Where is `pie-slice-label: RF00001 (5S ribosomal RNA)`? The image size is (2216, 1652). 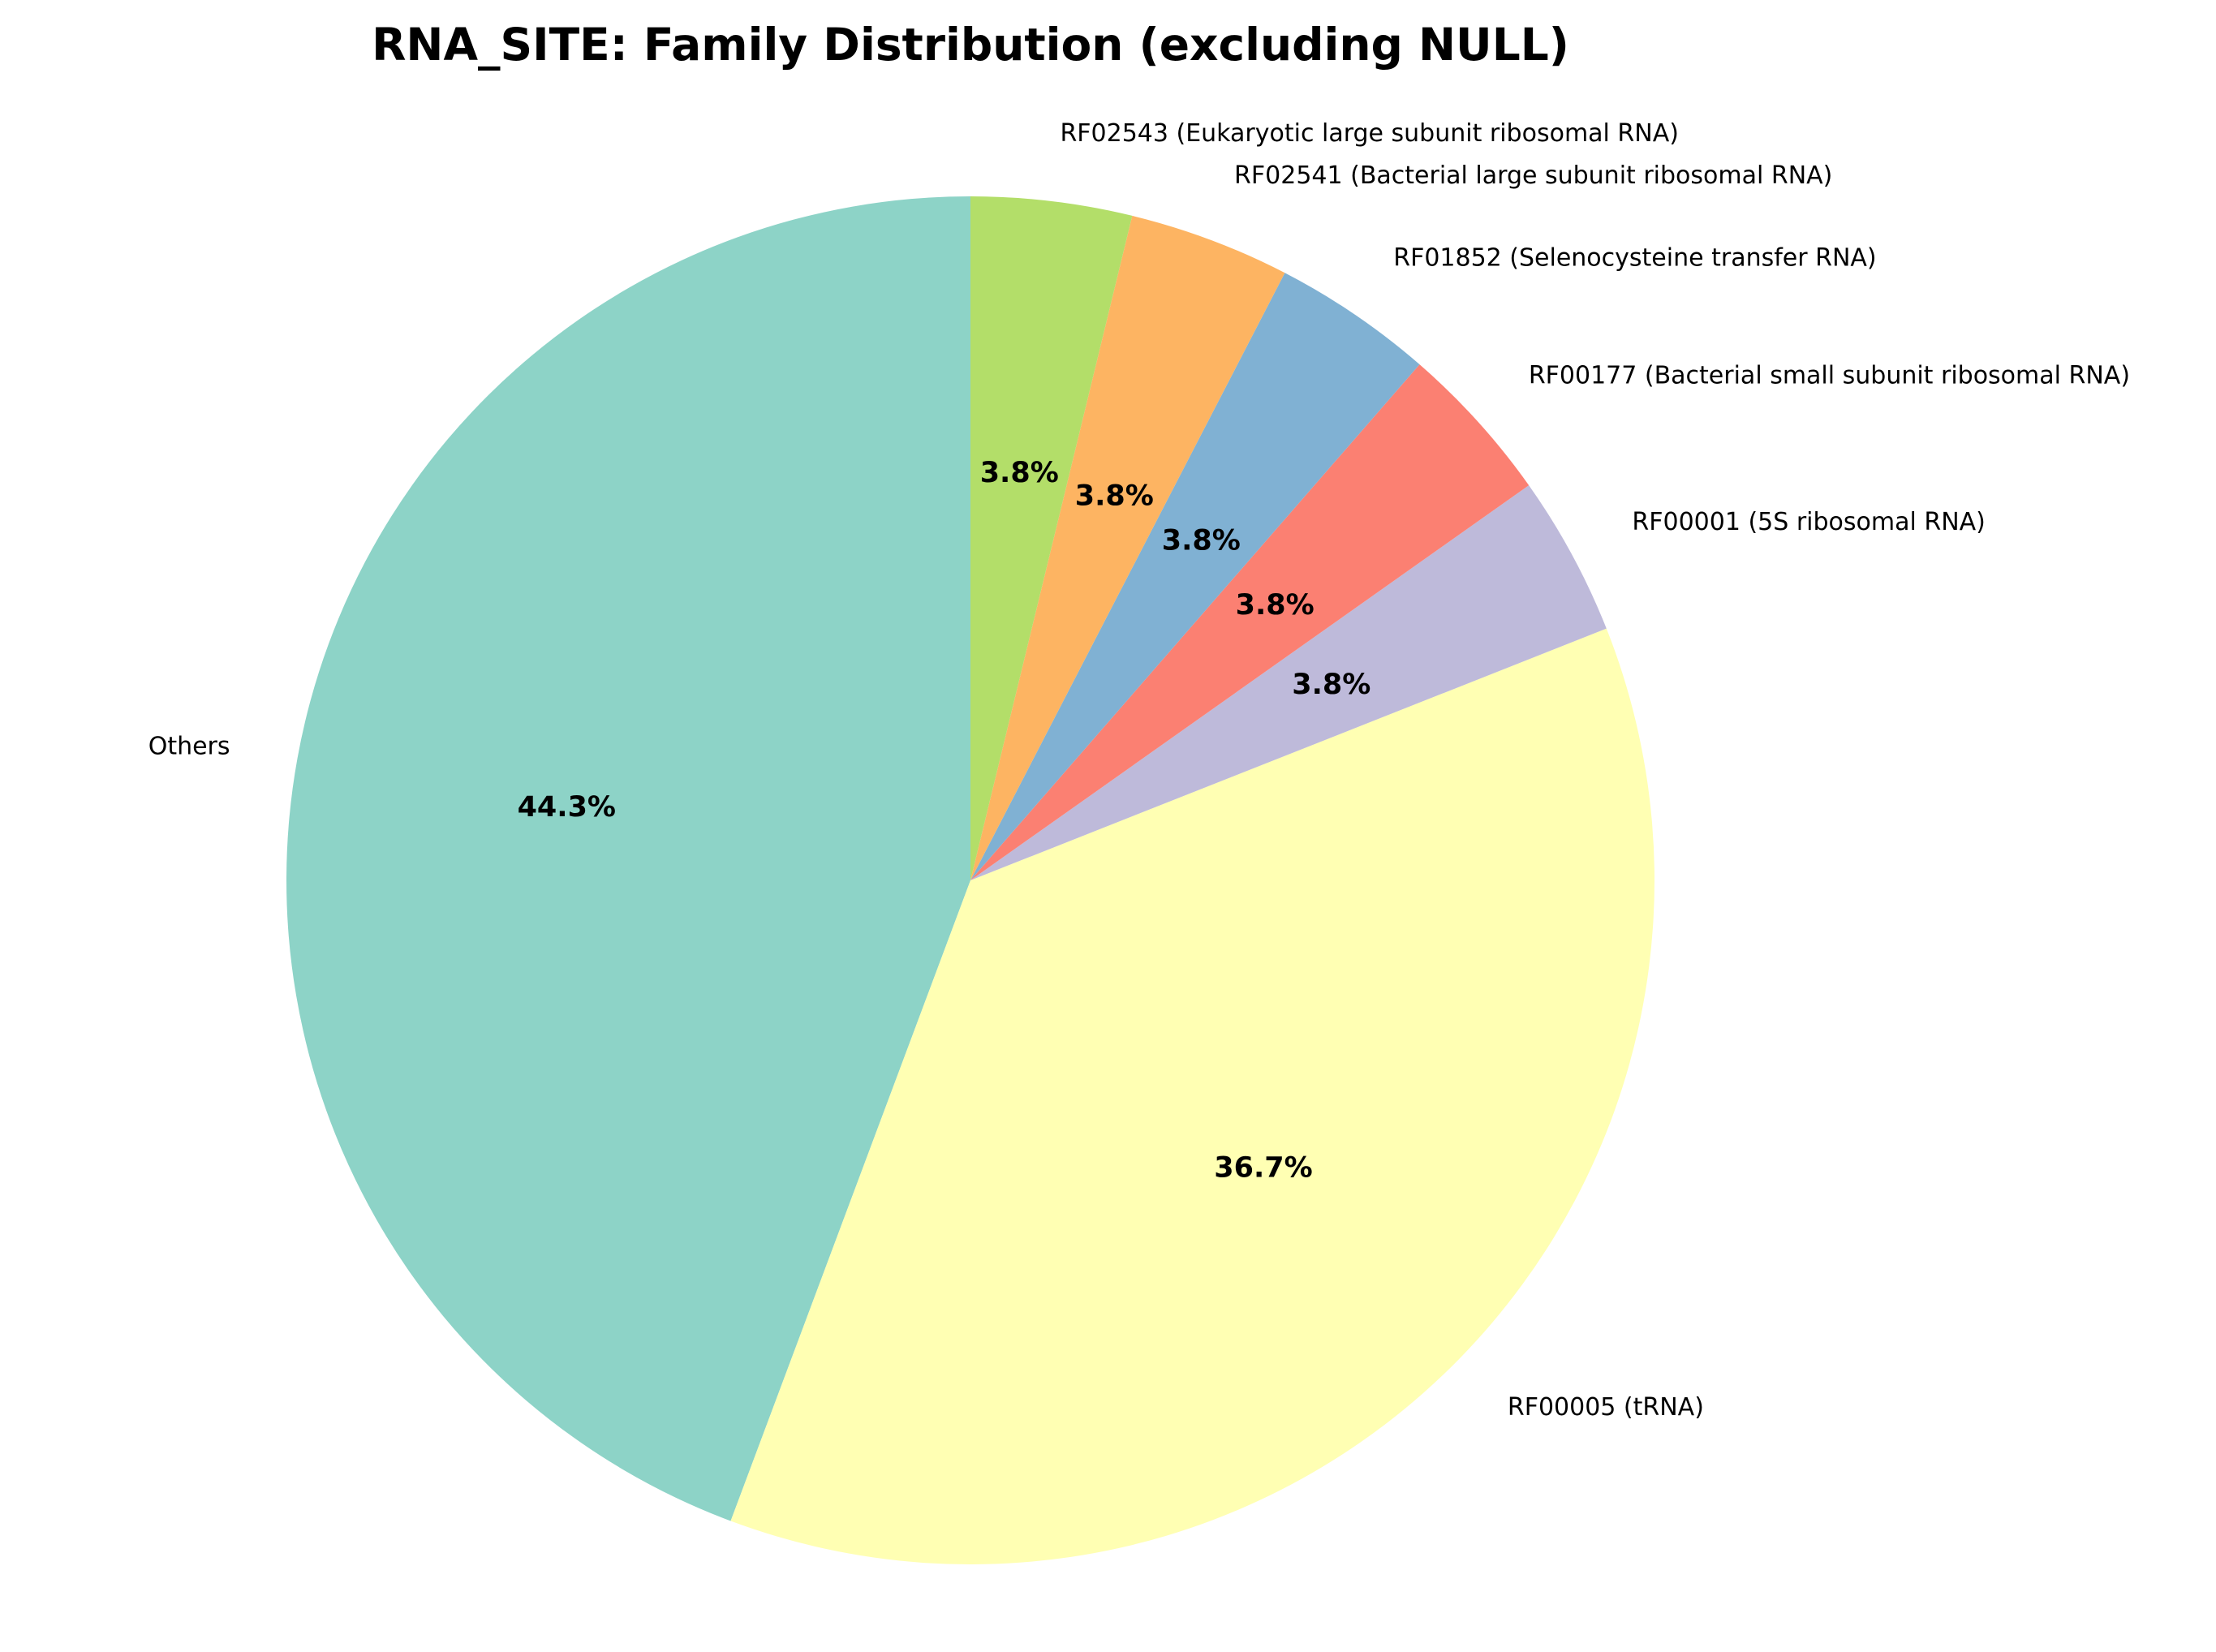
pie-slice-label: RF00001 (5S ribosomal RNA) is located at coordinates (1809, 522).